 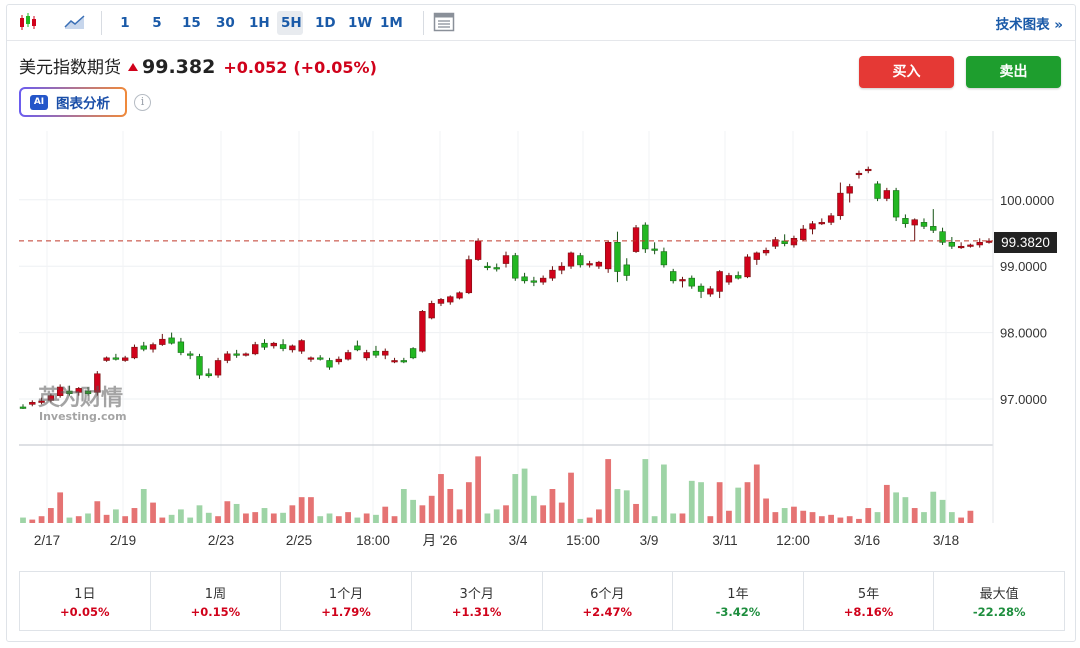 I want to click on buy-button: 买入, so click(x=906, y=72).